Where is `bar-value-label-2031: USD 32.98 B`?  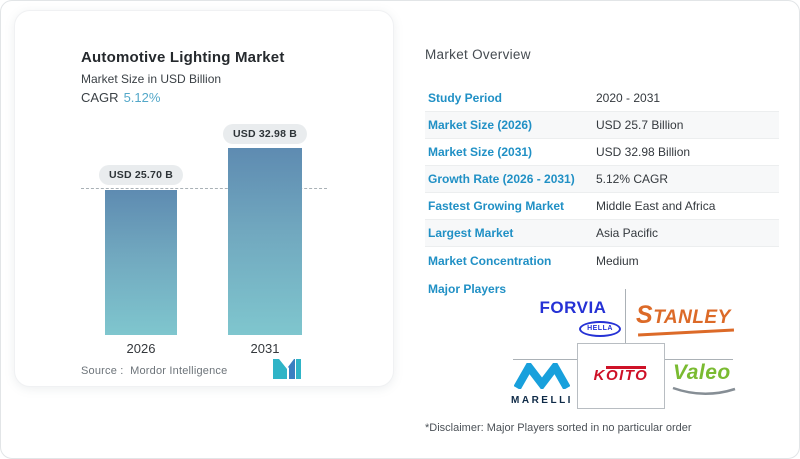
bar-value-label-2031: USD 32.98 B is located at coordinates (265, 134).